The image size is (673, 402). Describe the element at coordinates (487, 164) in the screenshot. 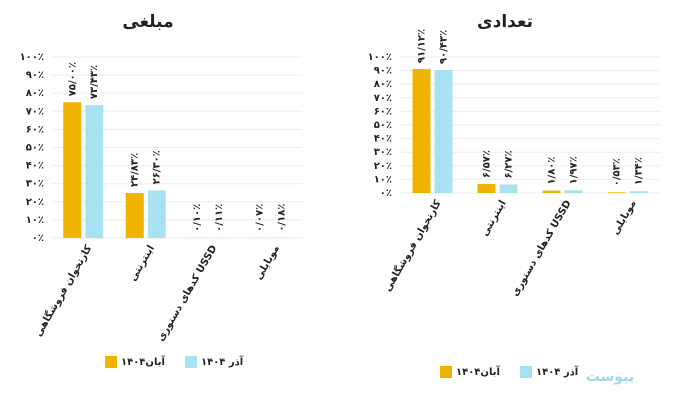

I see `value-label: ۶/۵۷٪` at that location.